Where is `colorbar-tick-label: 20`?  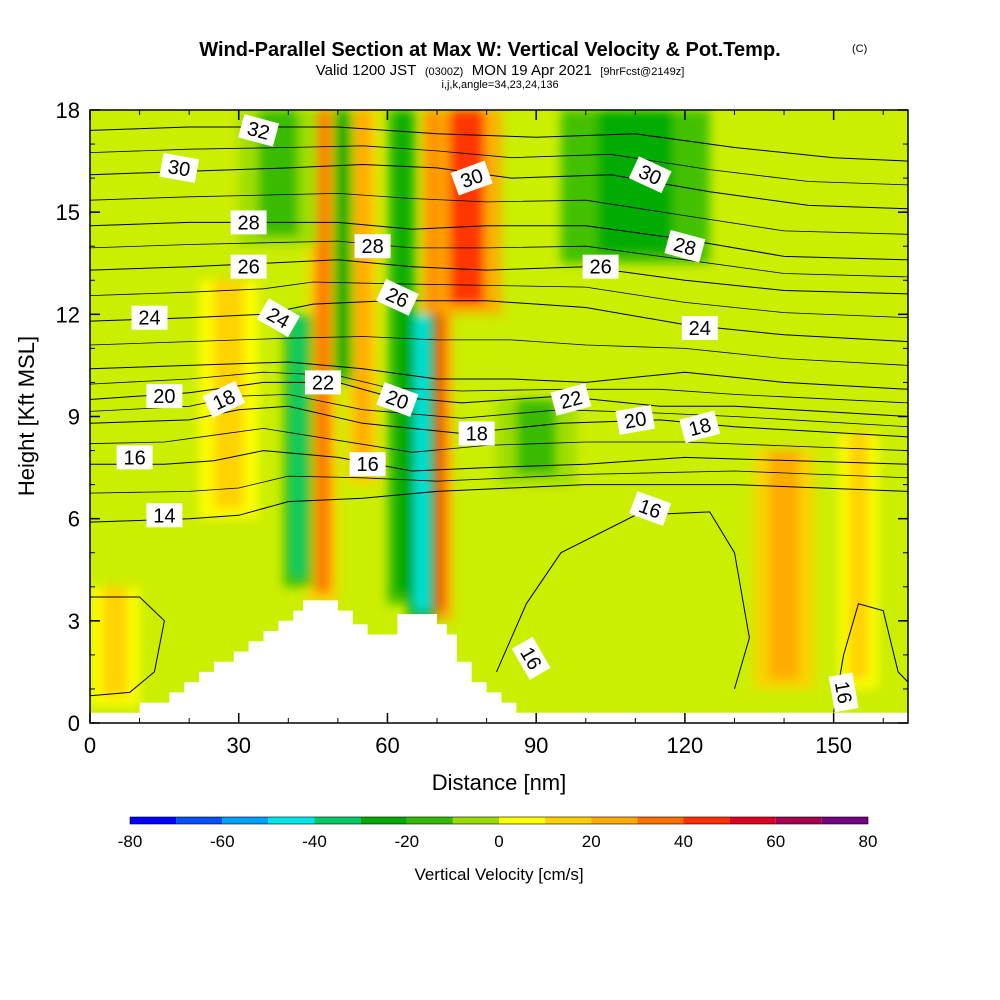
colorbar-tick-label: 20 is located at coordinates (591, 841).